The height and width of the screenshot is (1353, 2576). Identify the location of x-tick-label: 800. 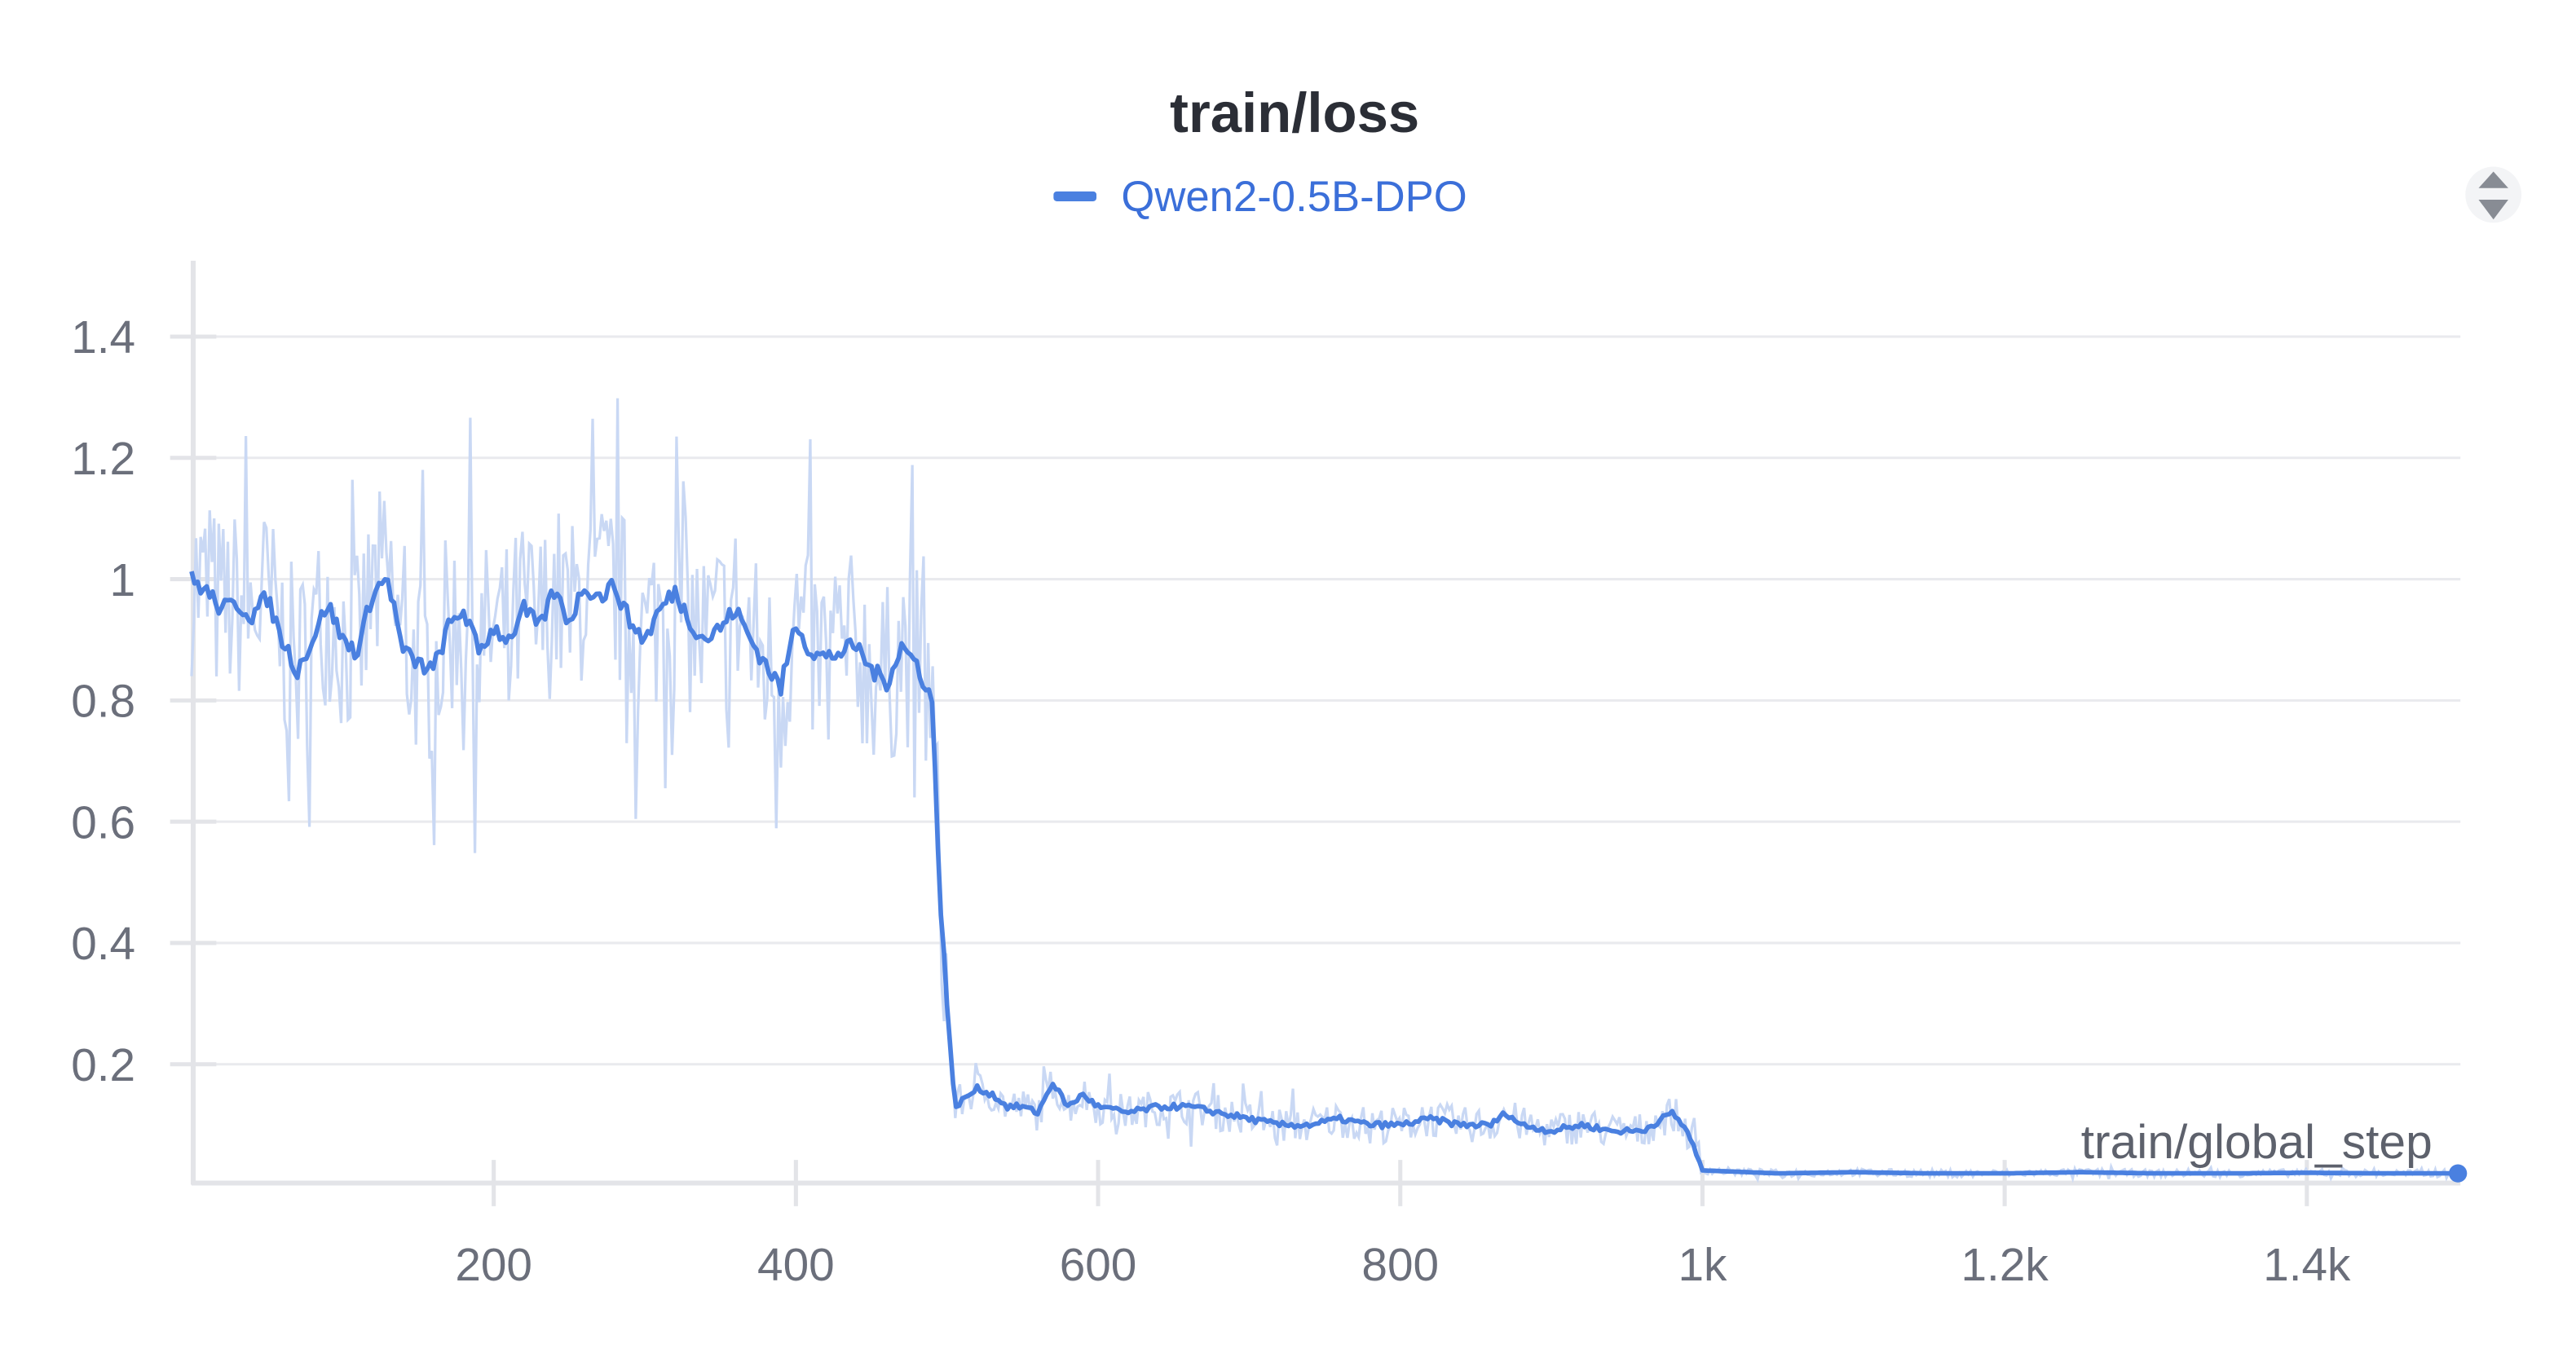
(1400, 1265).